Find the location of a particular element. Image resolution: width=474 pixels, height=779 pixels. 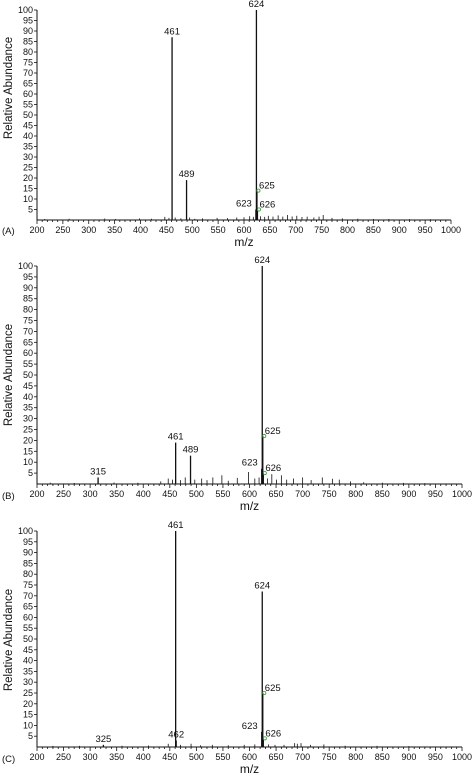

y-tick-label: 25 is located at coordinates (28, 693).